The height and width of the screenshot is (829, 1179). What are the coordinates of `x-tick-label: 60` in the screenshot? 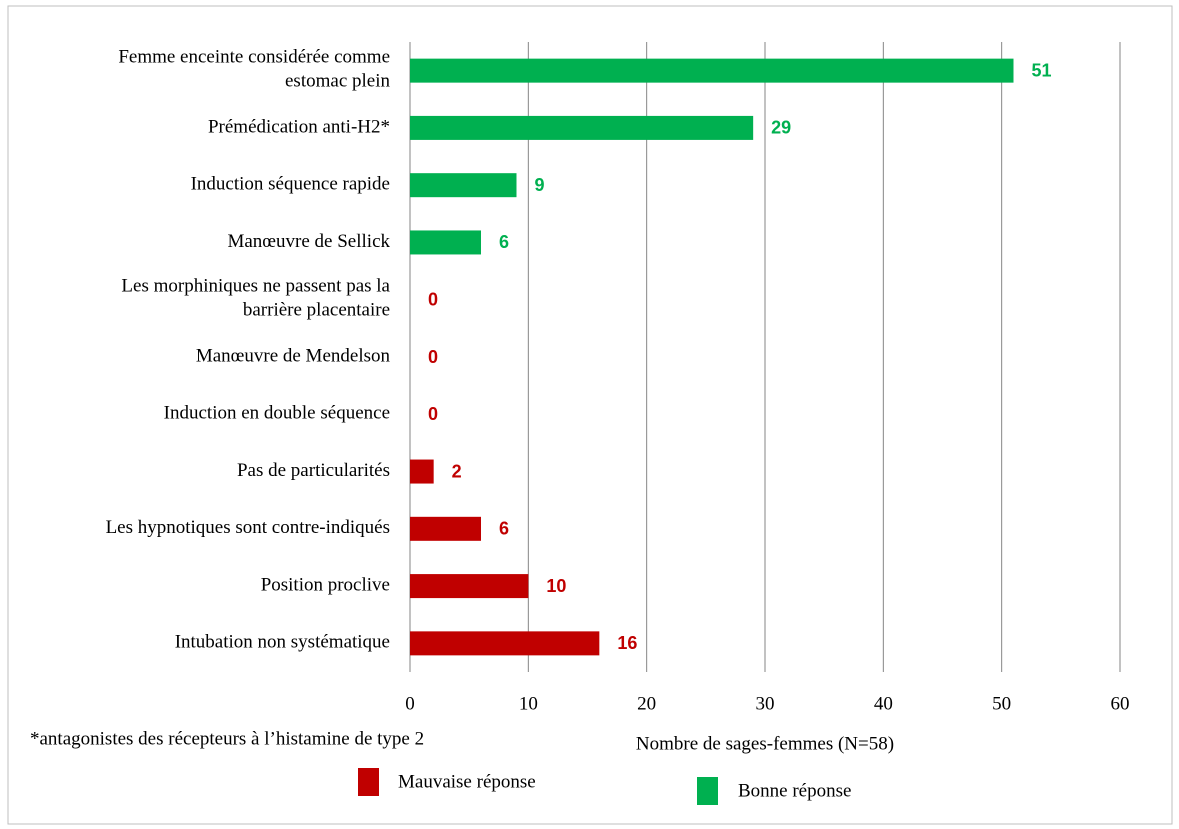 It's located at (1120, 703).